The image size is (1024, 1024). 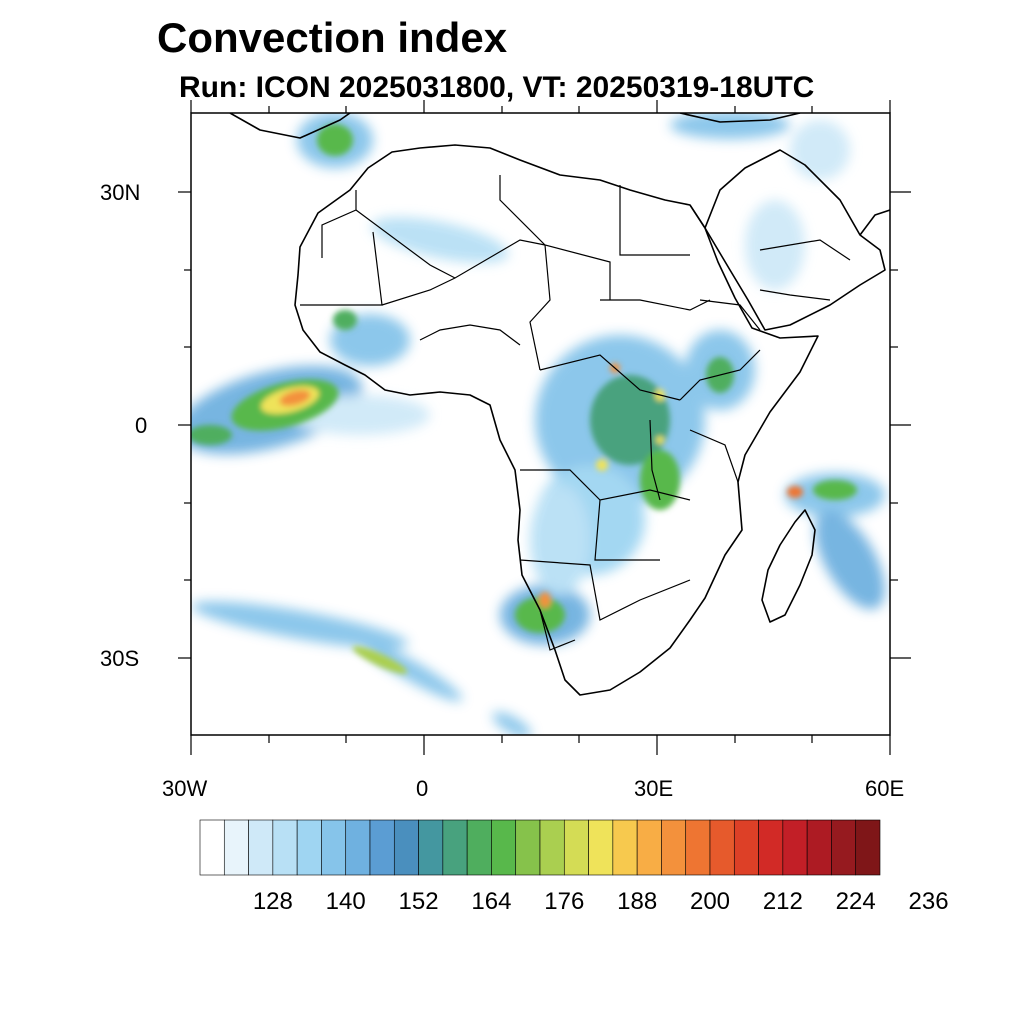 What do you see at coordinates (654, 788) in the screenshot?
I see `lon-label-30e: 30E` at bounding box center [654, 788].